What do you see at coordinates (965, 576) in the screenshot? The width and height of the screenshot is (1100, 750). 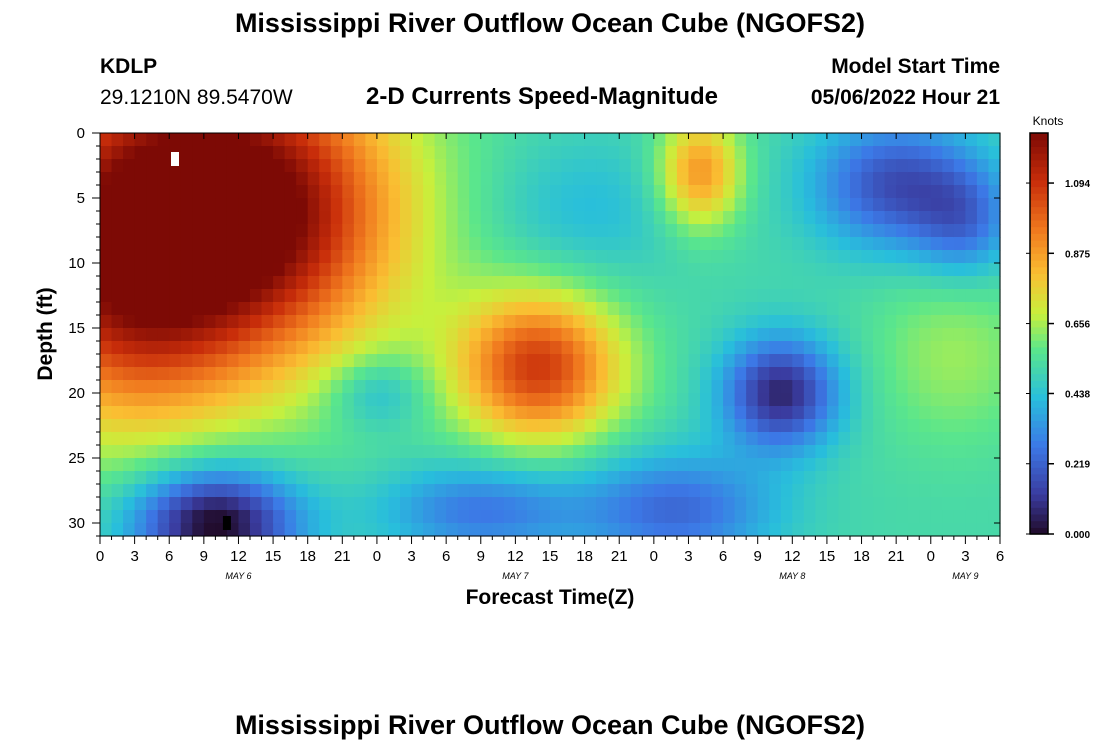 I see `day-label: MAY 9` at bounding box center [965, 576].